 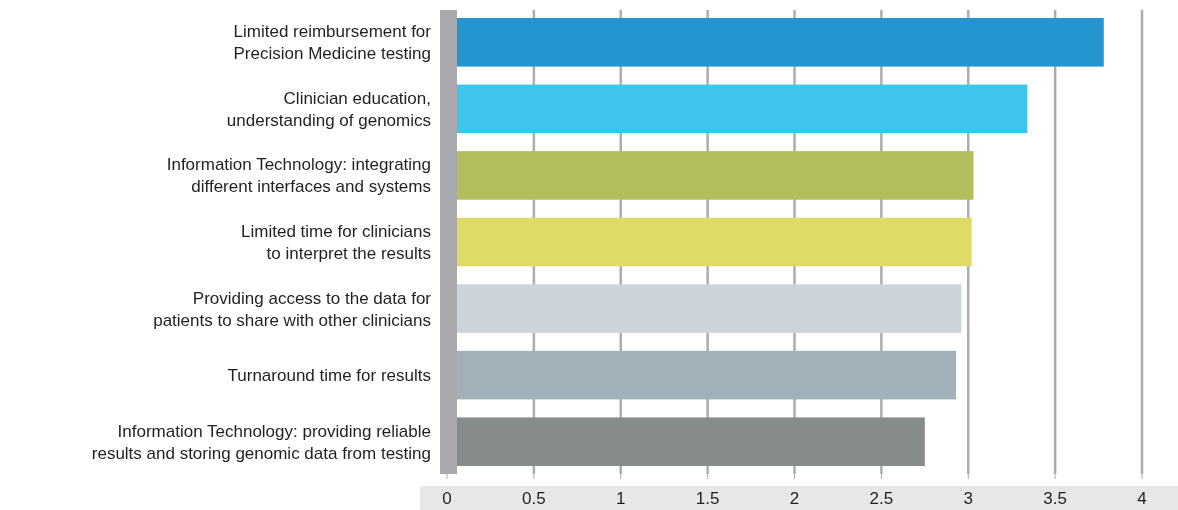 I want to click on x-tick-label: 0.5, so click(x=534, y=498).